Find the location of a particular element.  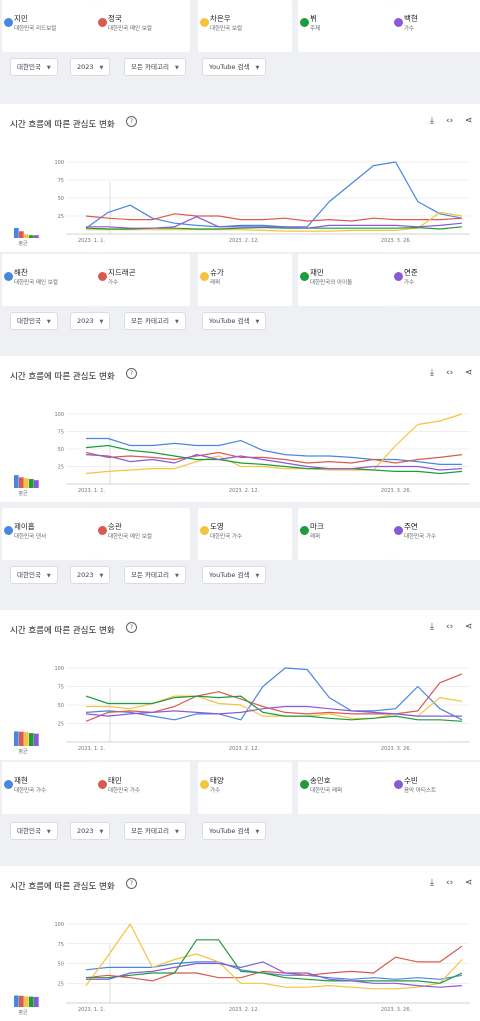

x-tick-label: 2023. 1. 1. is located at coordinates (91, 491).